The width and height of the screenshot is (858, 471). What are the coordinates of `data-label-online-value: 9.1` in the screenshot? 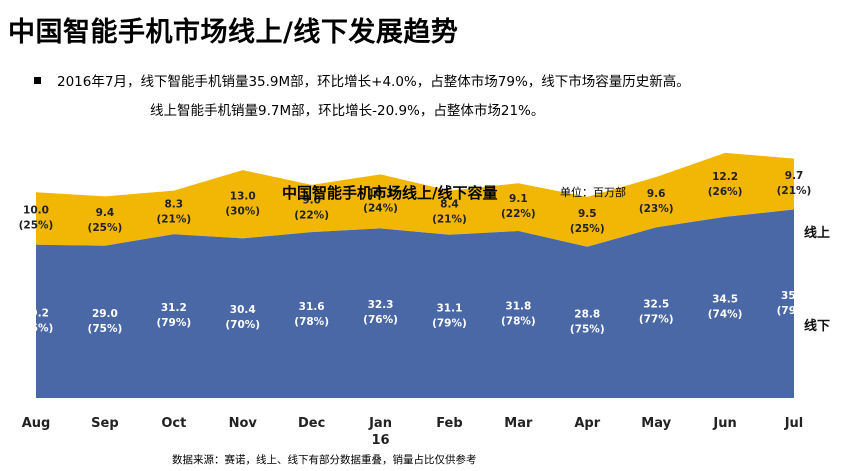 It's located at (518, 199).